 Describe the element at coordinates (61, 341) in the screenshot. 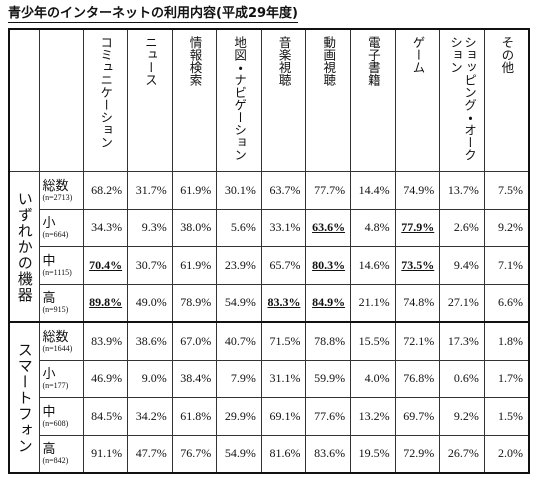

I see `row-label: 総数 (n=1644)` at that location.